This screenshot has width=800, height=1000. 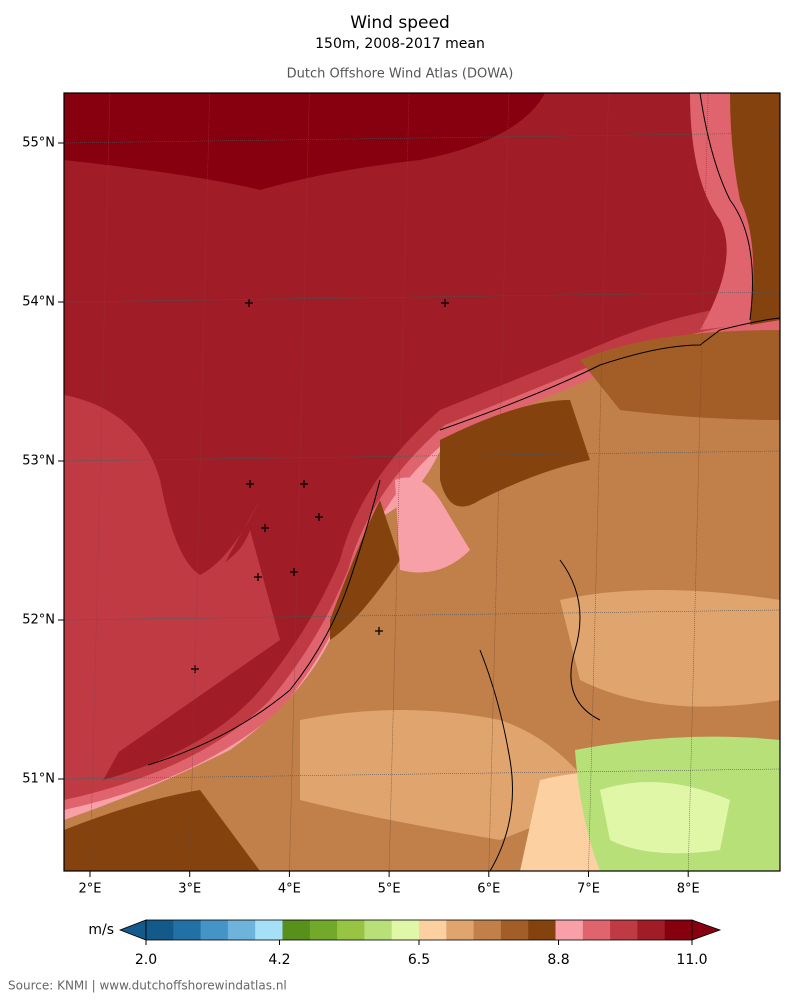 What do you see at coordinates (558, 960) in the screenshot?
I see `colorbar-tick-label: 8.8` at bounding box center [558, 960].